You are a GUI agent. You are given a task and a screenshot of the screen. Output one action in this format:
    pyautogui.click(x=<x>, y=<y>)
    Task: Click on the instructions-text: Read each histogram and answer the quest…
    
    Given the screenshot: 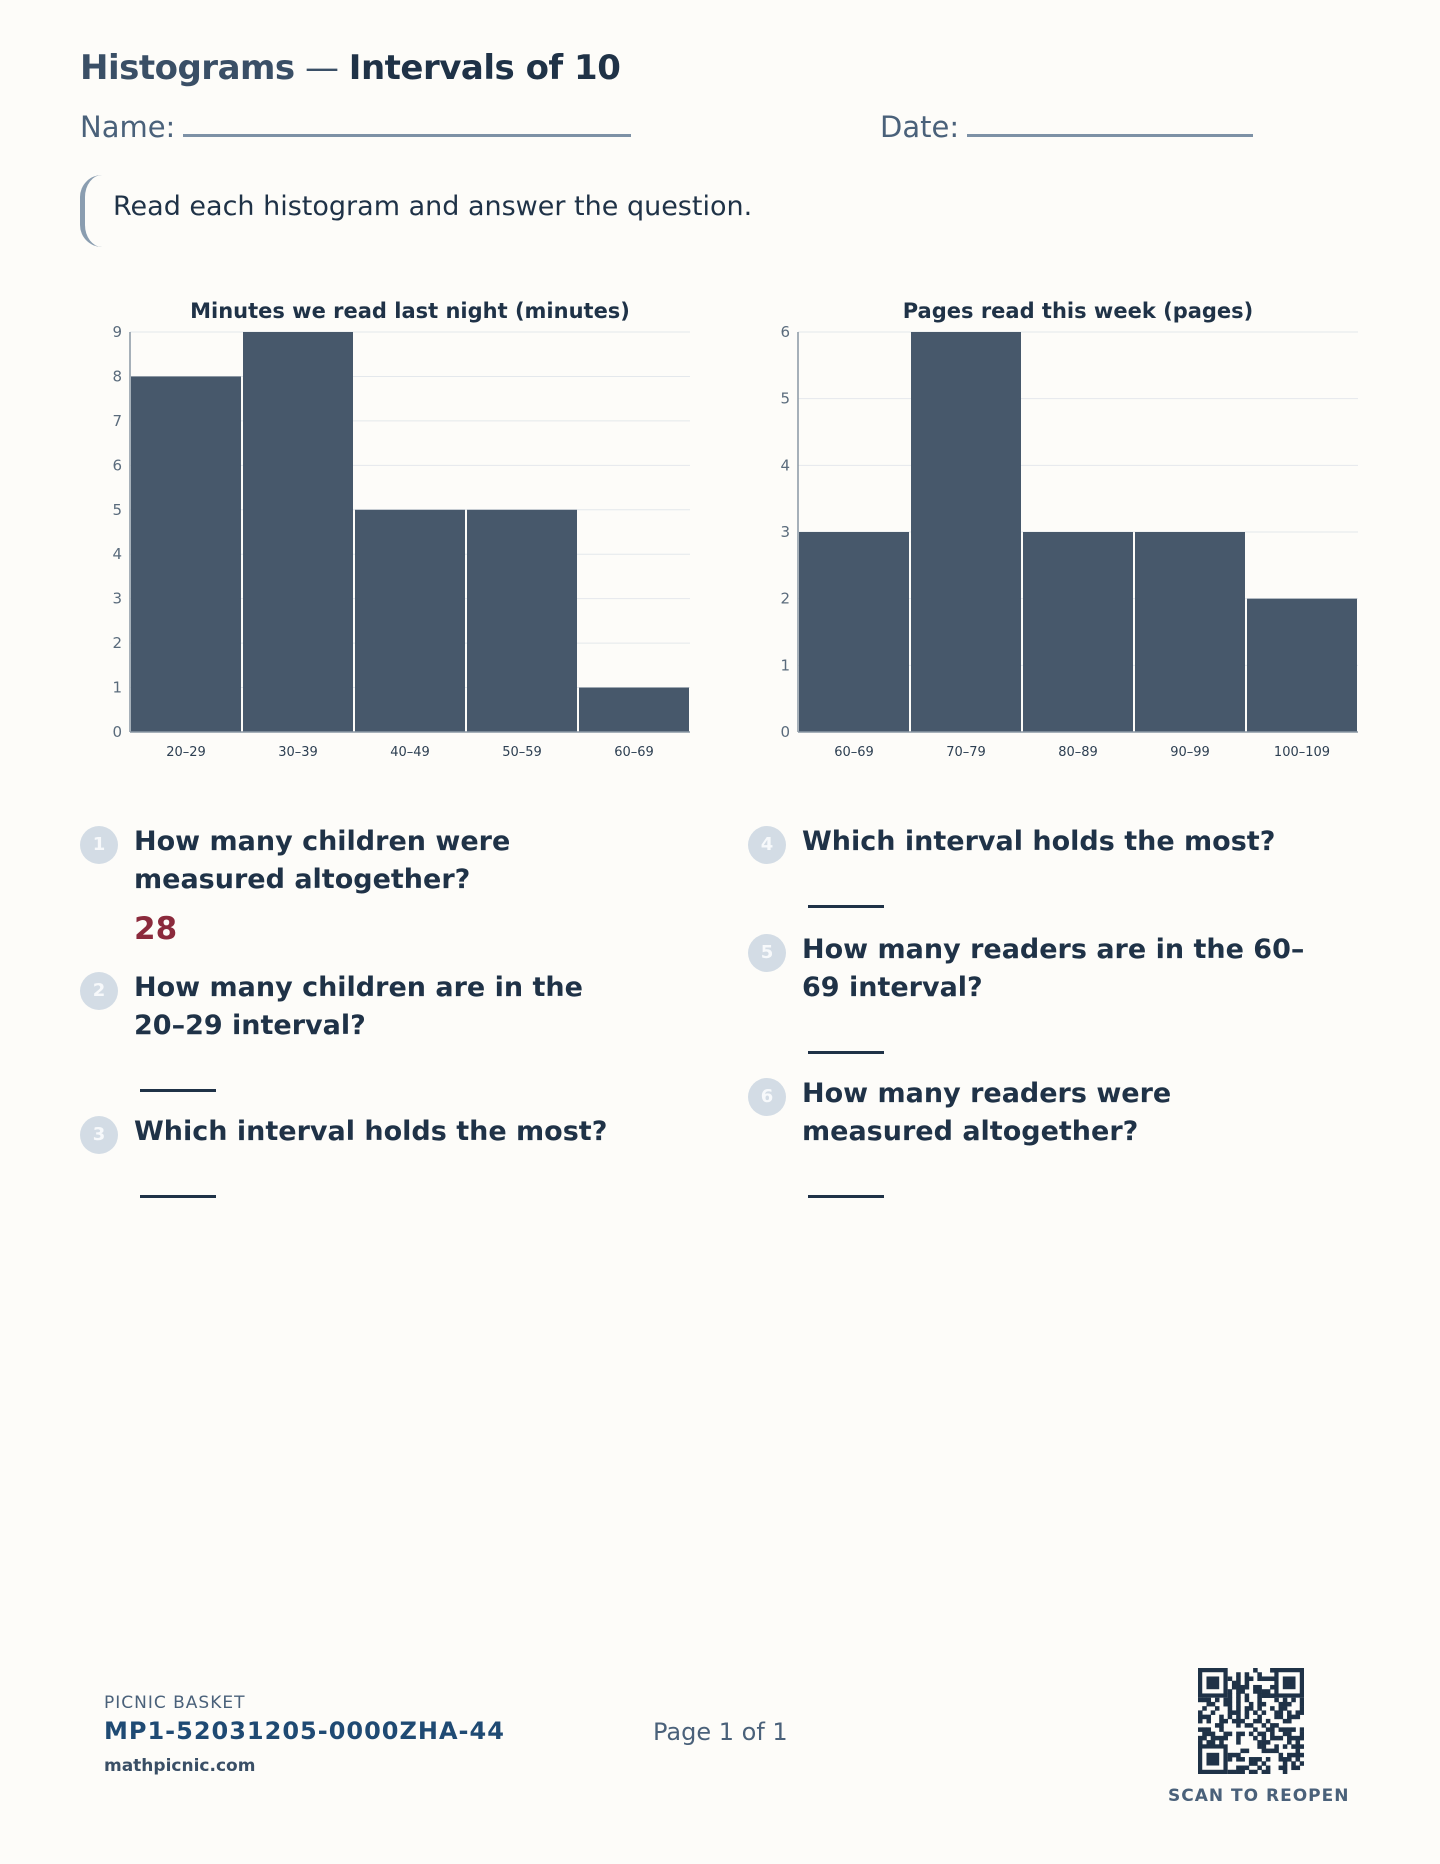 What is the action you would take?
    pyautogui.click(x=433, y=206)
    